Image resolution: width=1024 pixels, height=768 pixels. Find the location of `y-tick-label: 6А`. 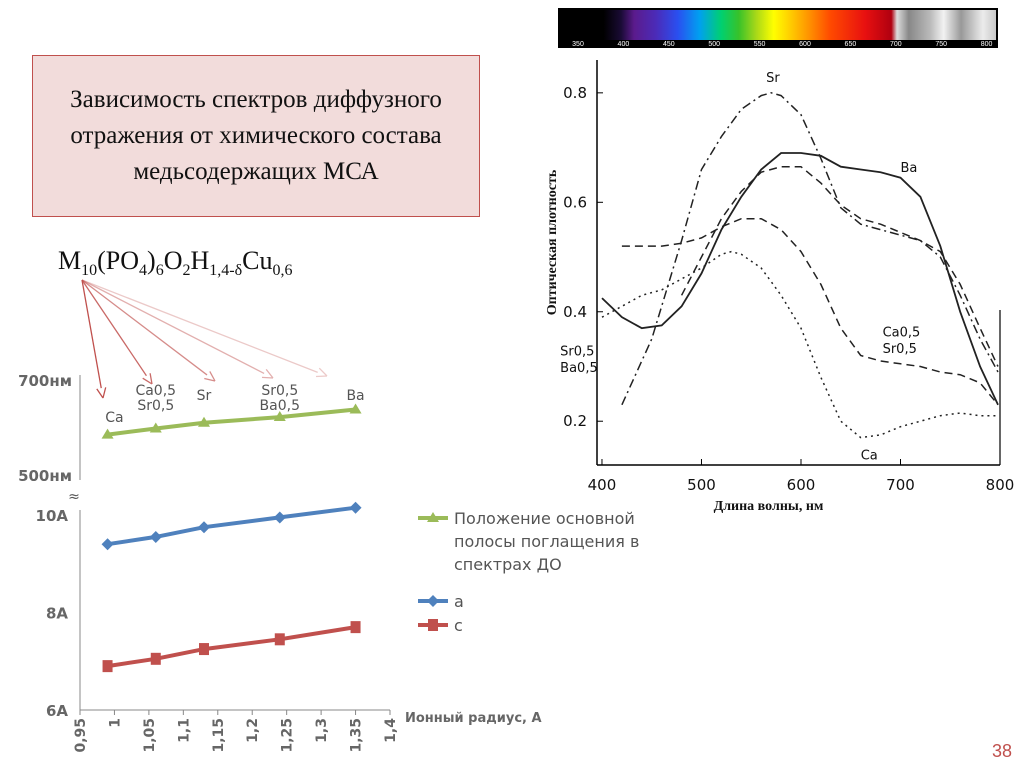

y-tick-label: 6А is located at coordinates (57, 711).